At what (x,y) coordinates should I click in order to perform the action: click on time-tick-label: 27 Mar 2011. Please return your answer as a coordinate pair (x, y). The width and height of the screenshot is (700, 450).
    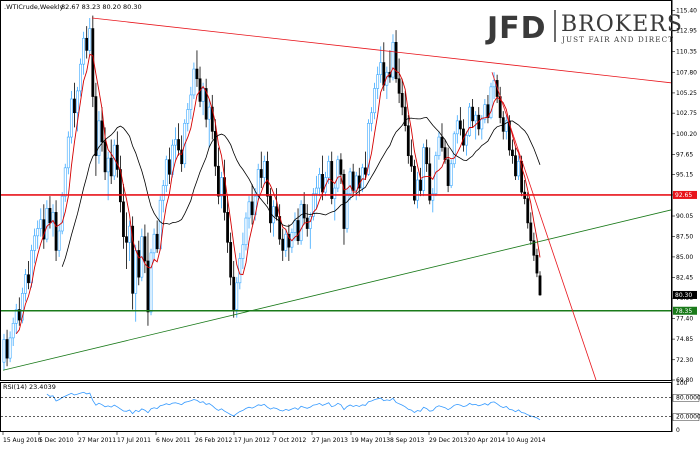
    Looking at the image, I should click on (97, 440).